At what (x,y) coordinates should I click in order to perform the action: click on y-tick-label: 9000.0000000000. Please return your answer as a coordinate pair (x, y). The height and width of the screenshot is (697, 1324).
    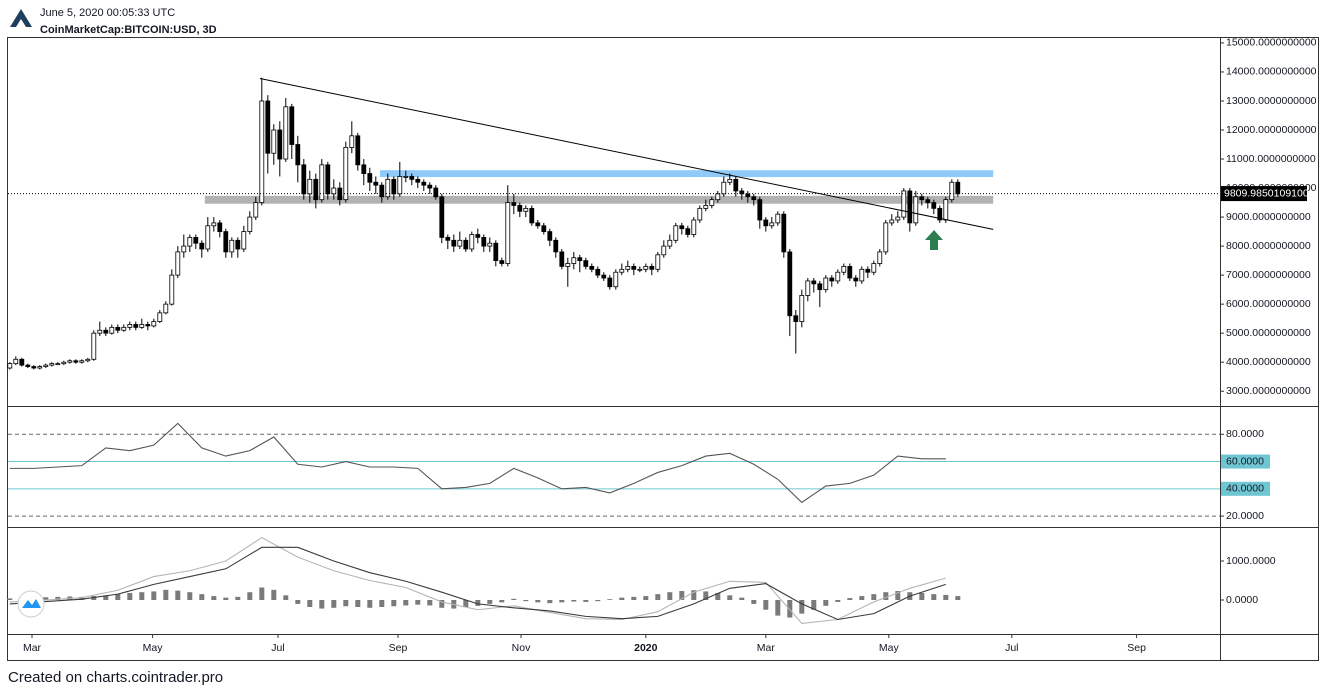
    Looking at the image, I should click on (1268, 217).